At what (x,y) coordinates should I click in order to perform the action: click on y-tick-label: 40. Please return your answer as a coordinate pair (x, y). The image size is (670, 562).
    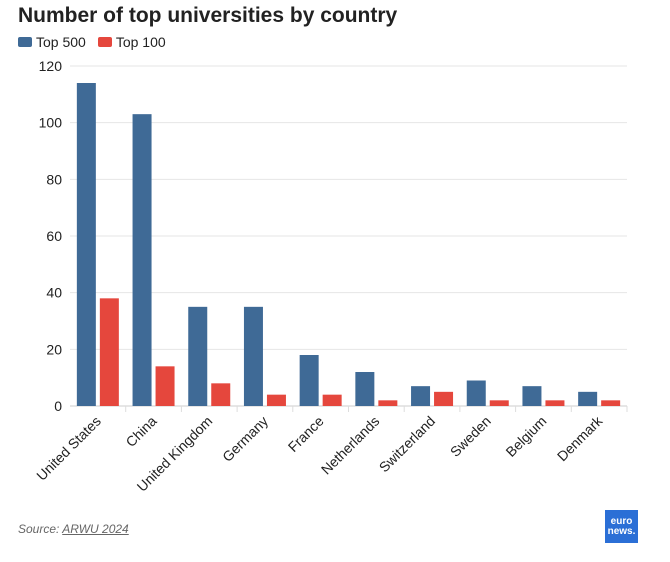
    Looking at the image, I should click on (54, 293).